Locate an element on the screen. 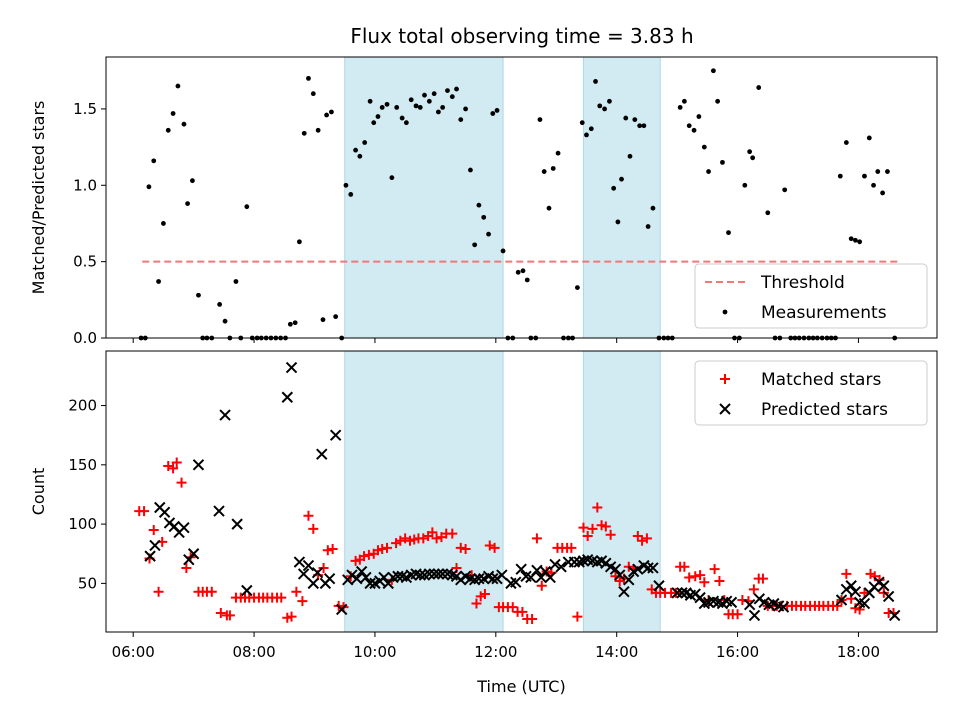 The image size is (960, 720). legend-matched-icon is located at coordinates (725, 379).